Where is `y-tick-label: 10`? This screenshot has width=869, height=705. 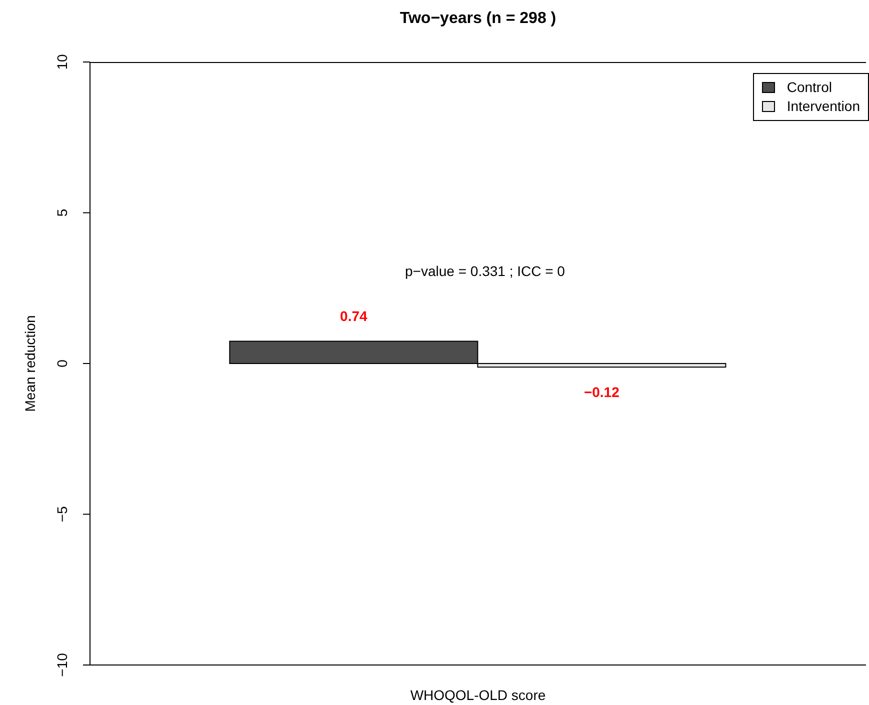 y-tick-label: 10 is located at coordinates (62, 62).